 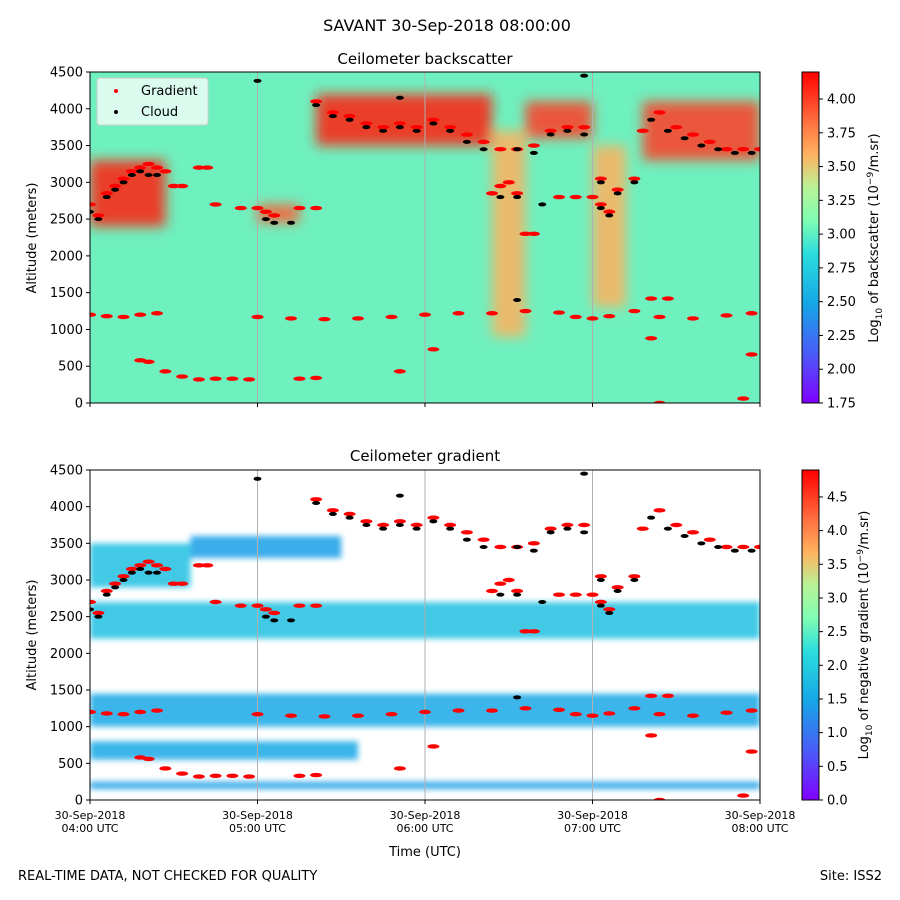 What do you see at coordinates (837, 632) in the screenshot?
I see `colorbar-tick-label: 2.5` at bounding box center [837, 632].